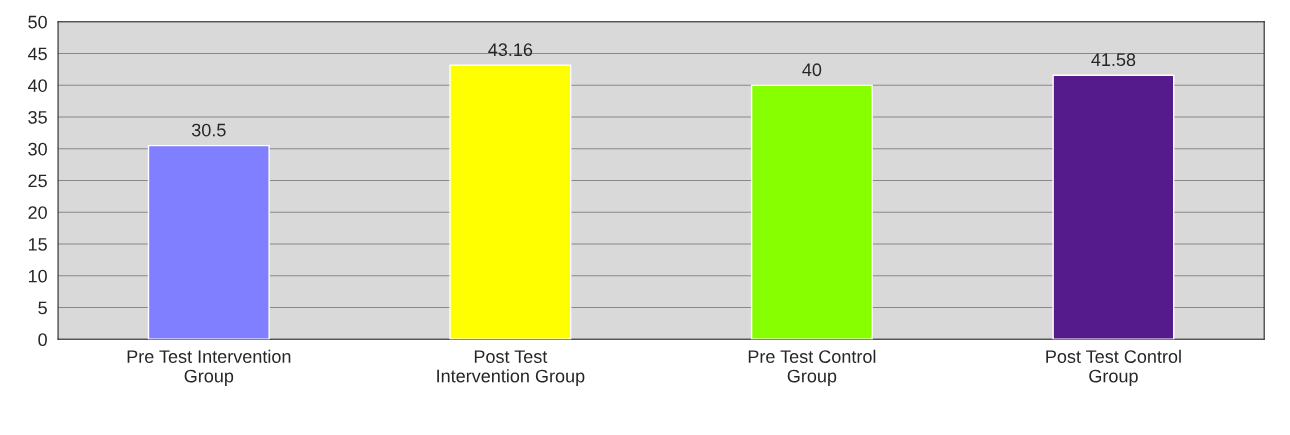  Describe the element at coordinates (511, 368) in the screenshot. I see `x-tick-label: Post Test Intervention Group` at that location.